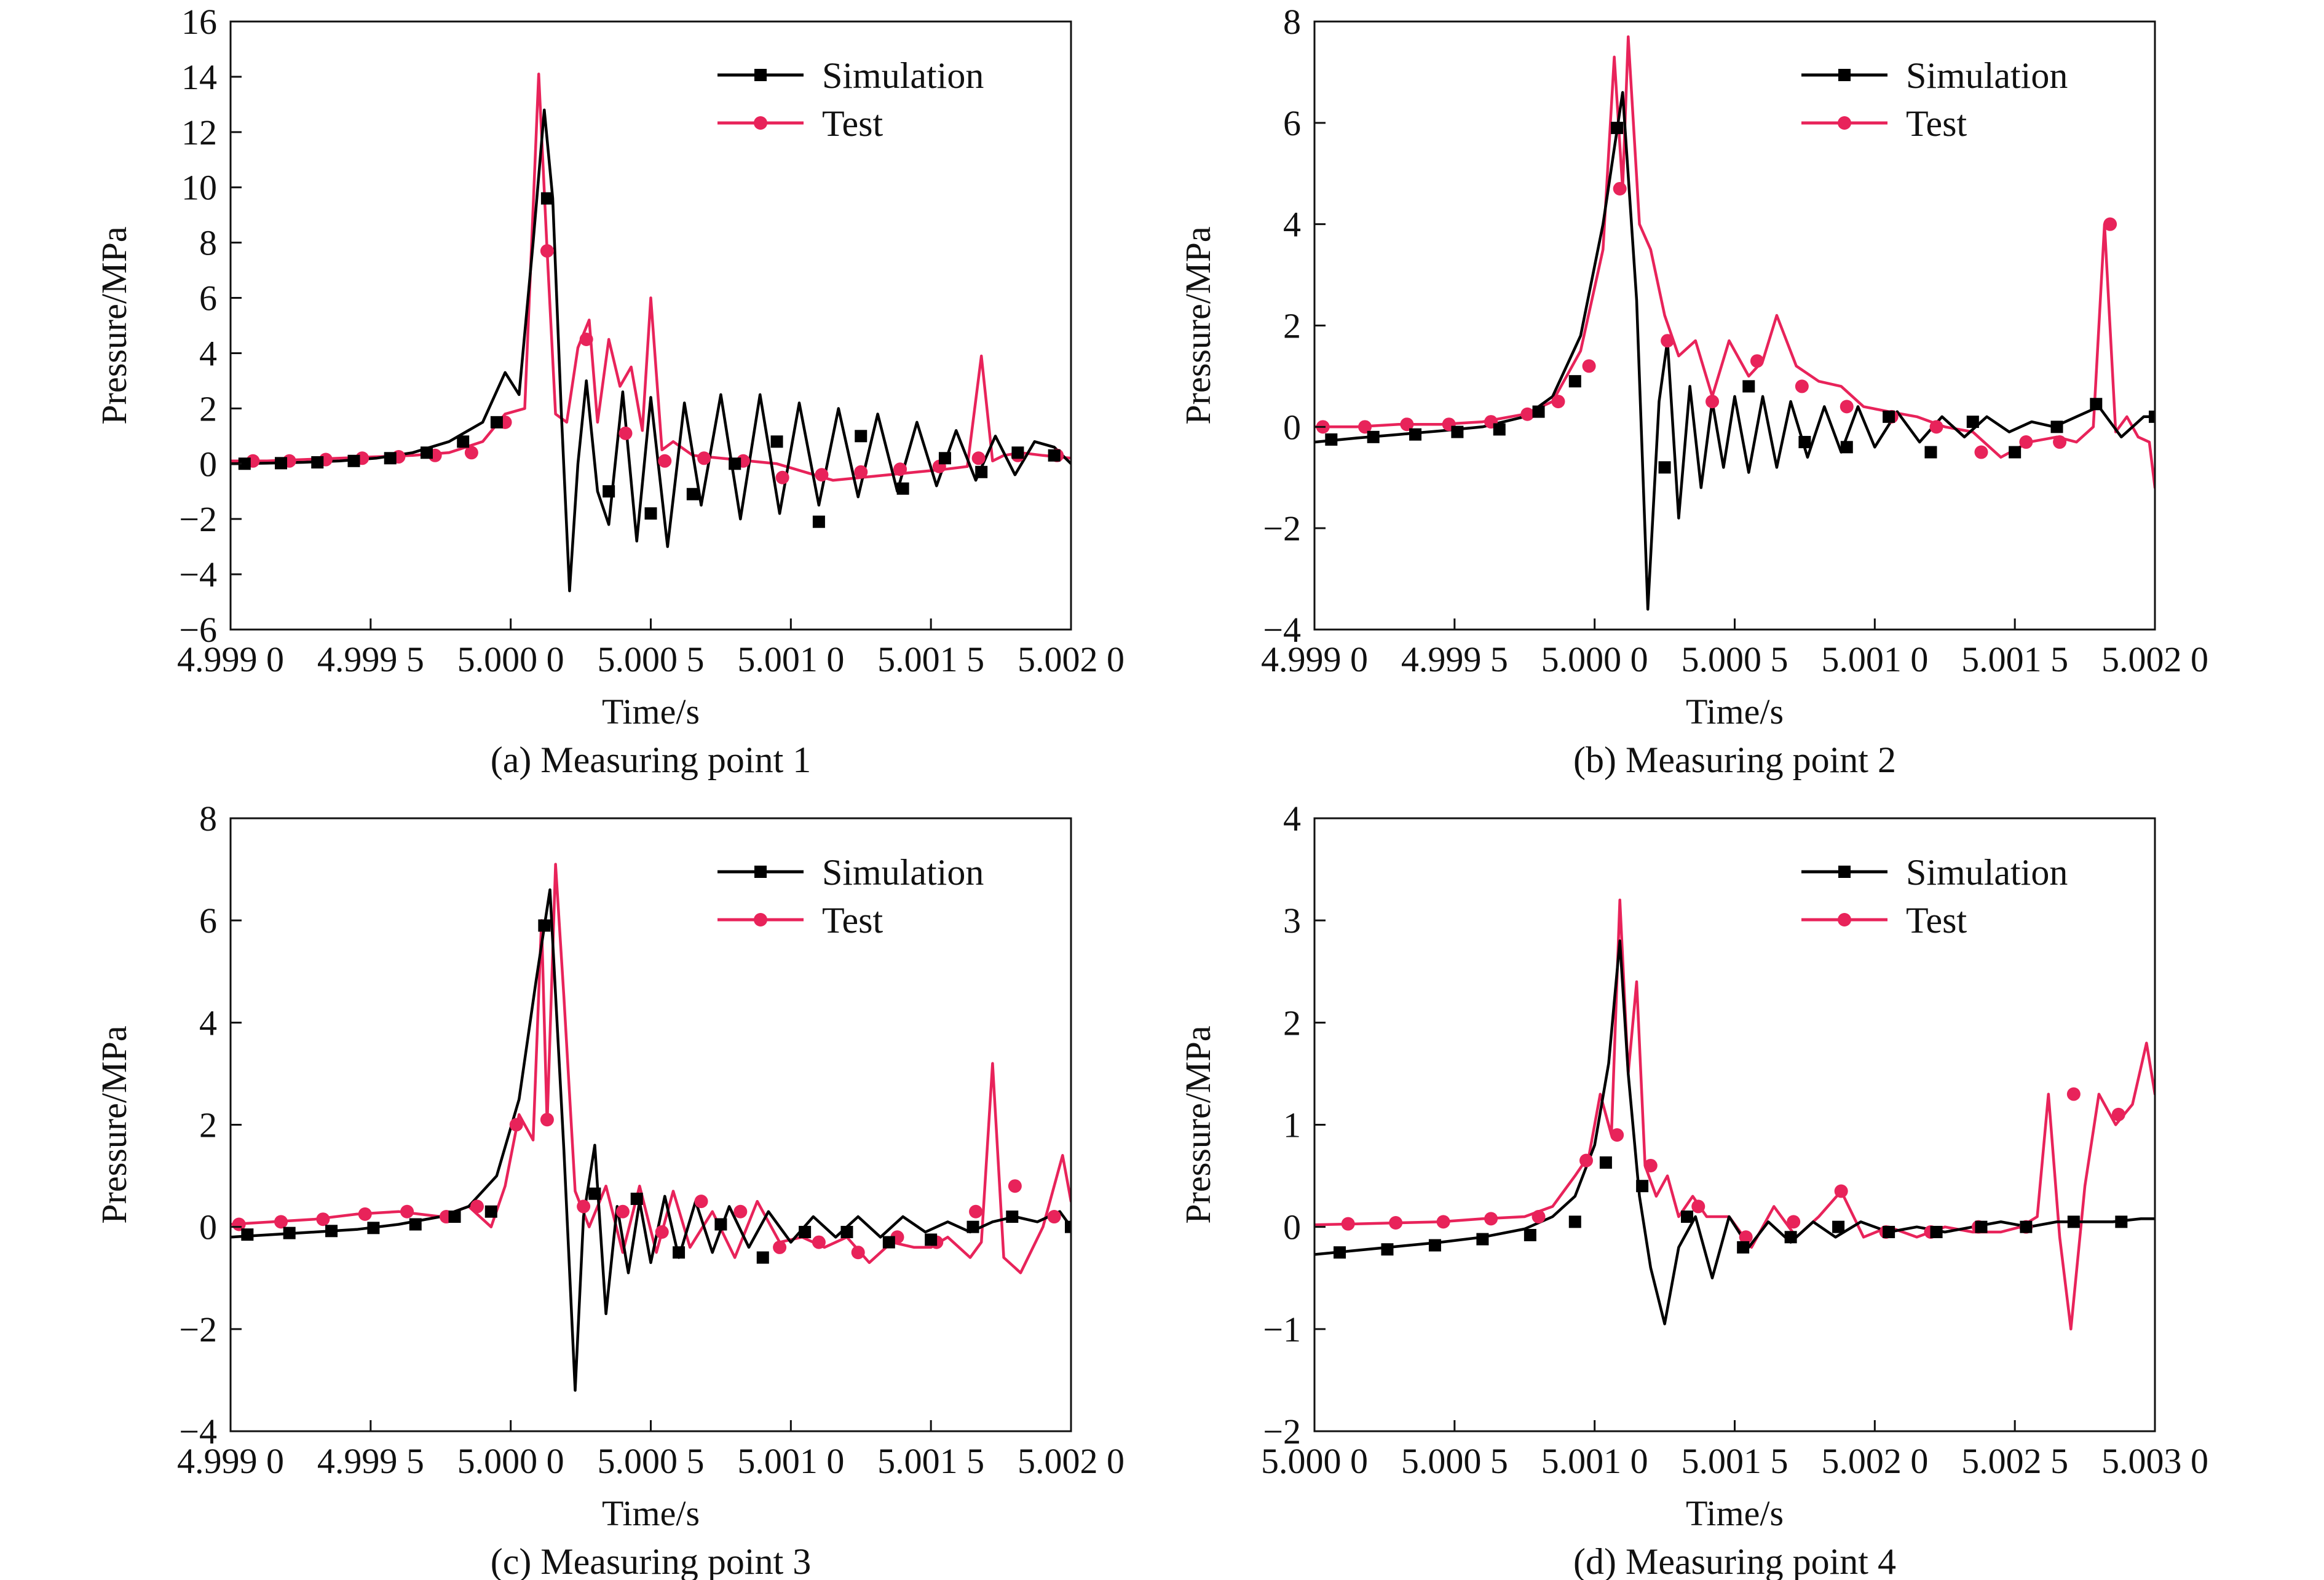  What do you see at coordinates (2014, 1461) in the screenshot?
I see `x-tick-label: 5.002 5` at bounding box center [2014, 1461].